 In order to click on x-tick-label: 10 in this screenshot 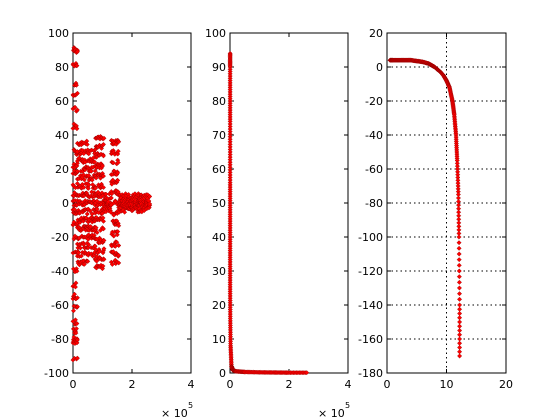, I will do `click(447, 384)`.